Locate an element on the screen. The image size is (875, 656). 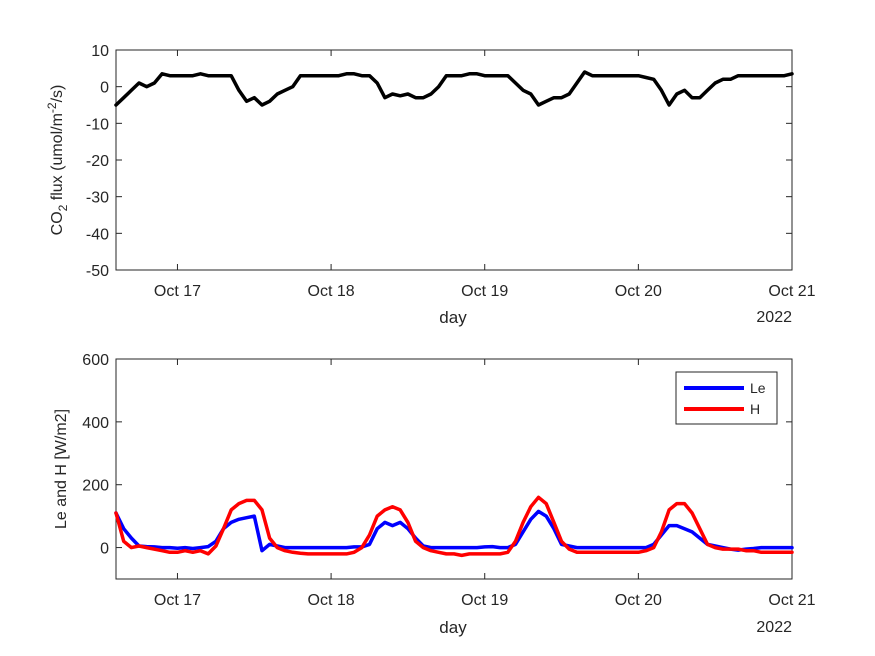
co2-flux-ylabel: CO2 flux (umol/m-2/s) is located at coordinates (57, 160).